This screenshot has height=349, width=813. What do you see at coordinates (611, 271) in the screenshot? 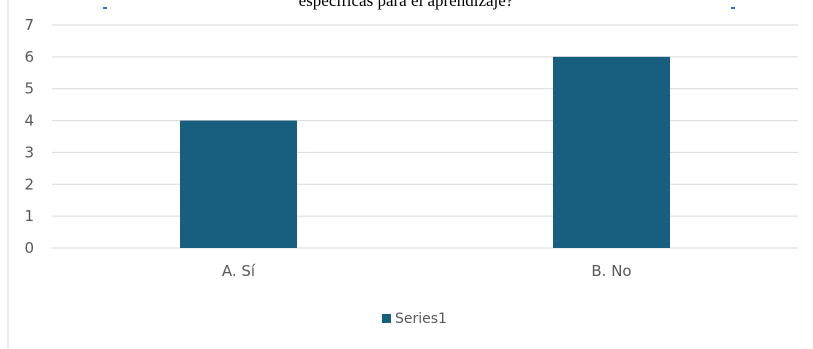
I see `x-category-label: B. No` at bounding box center [611, 271].